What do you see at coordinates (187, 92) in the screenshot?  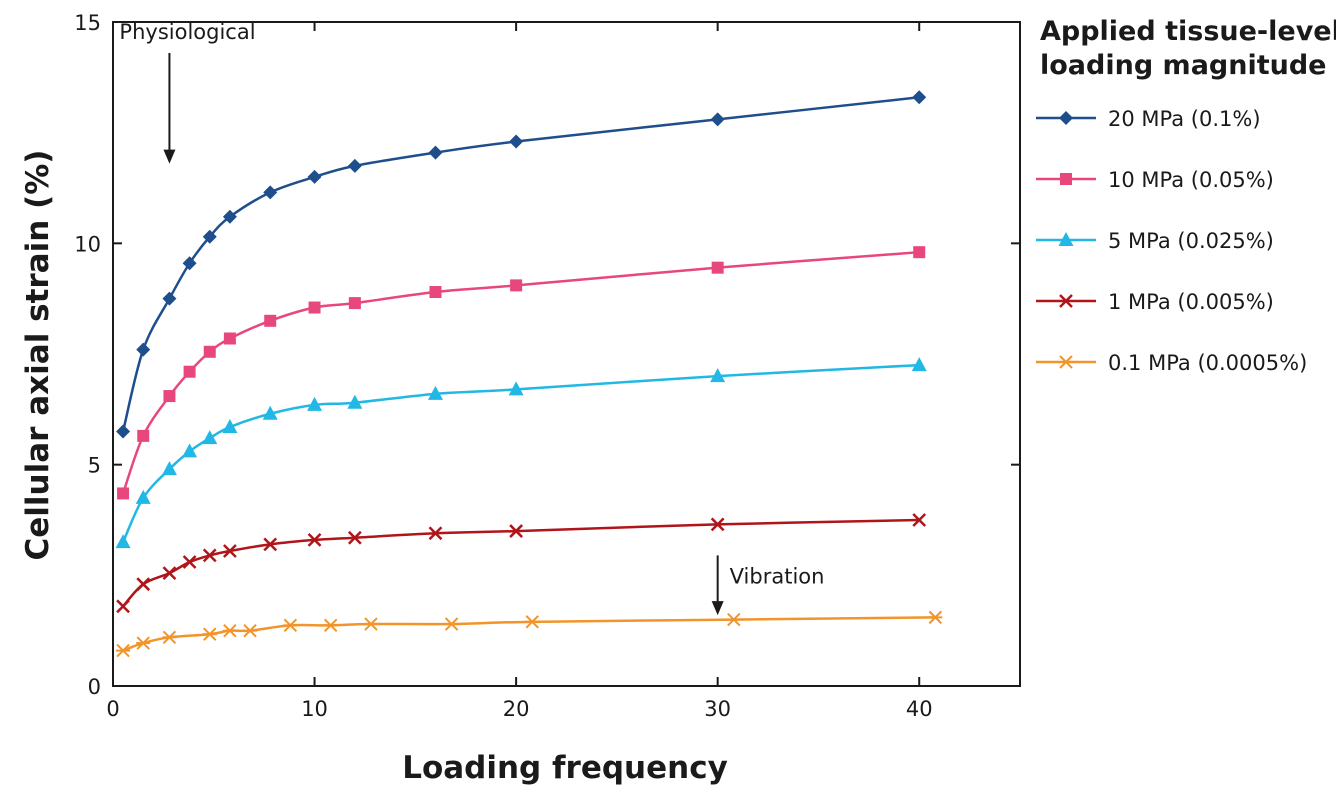 I see `annotation-0: Physiological` at bounding box center [187, 92].